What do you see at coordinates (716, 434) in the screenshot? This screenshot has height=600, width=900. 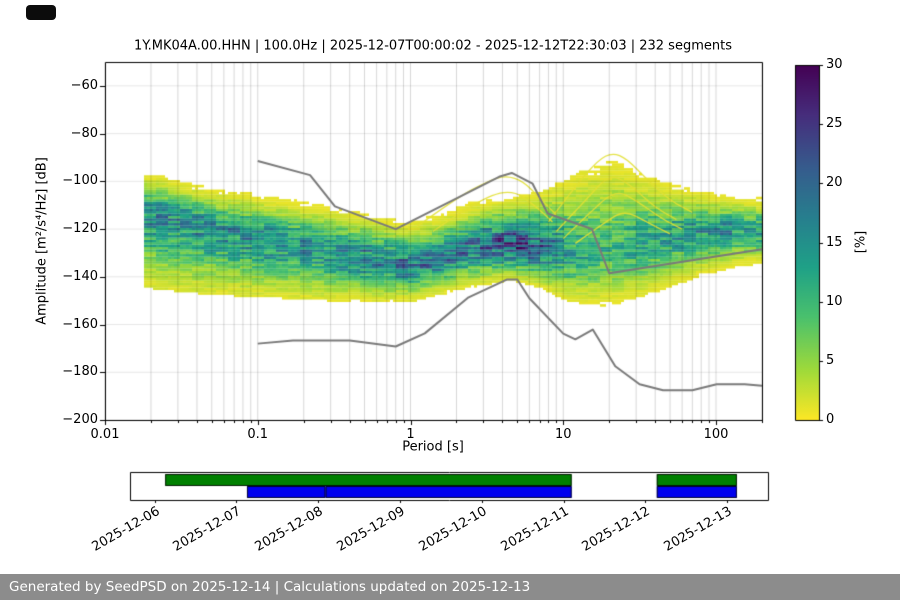 I see `x-tick-label: 100` at bounding box center [716, 434].